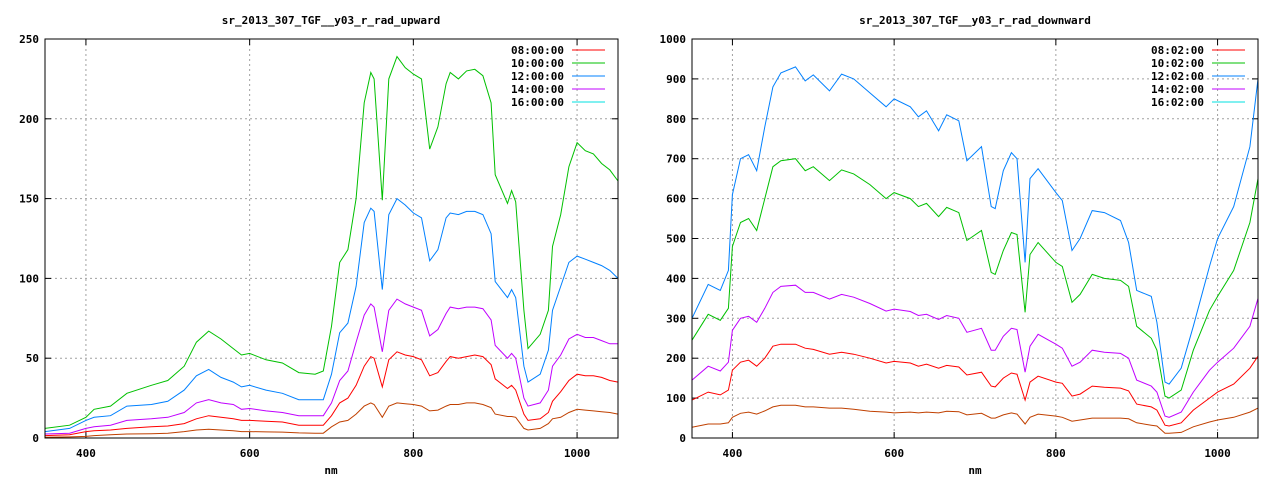 The height and width of the screenshot is (480, 1280). What do you see at coordinates (1177, 50) in the screenshot?
I see `legend-label: 08:02:00` at bounding box center [1177, 50].